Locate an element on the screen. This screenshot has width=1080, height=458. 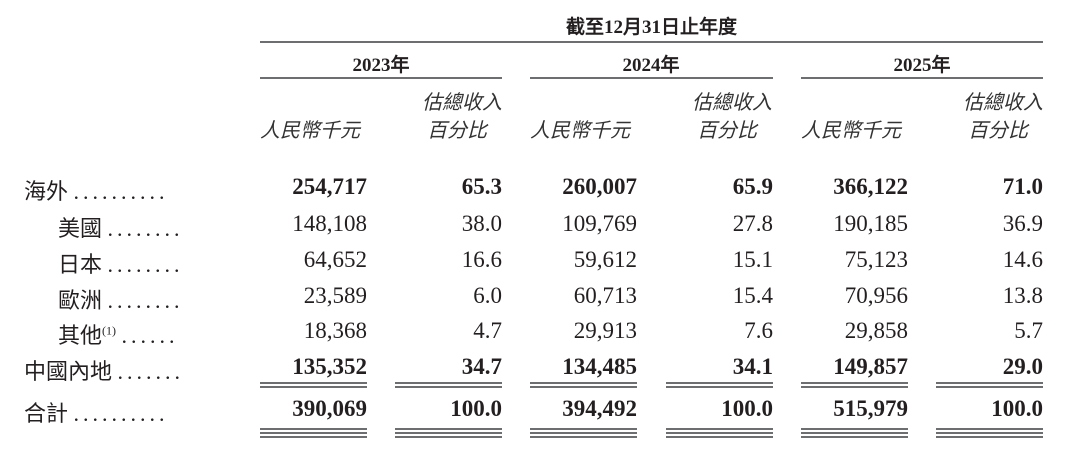
cell-value: 27.8 is located at coordinates (752, 223).